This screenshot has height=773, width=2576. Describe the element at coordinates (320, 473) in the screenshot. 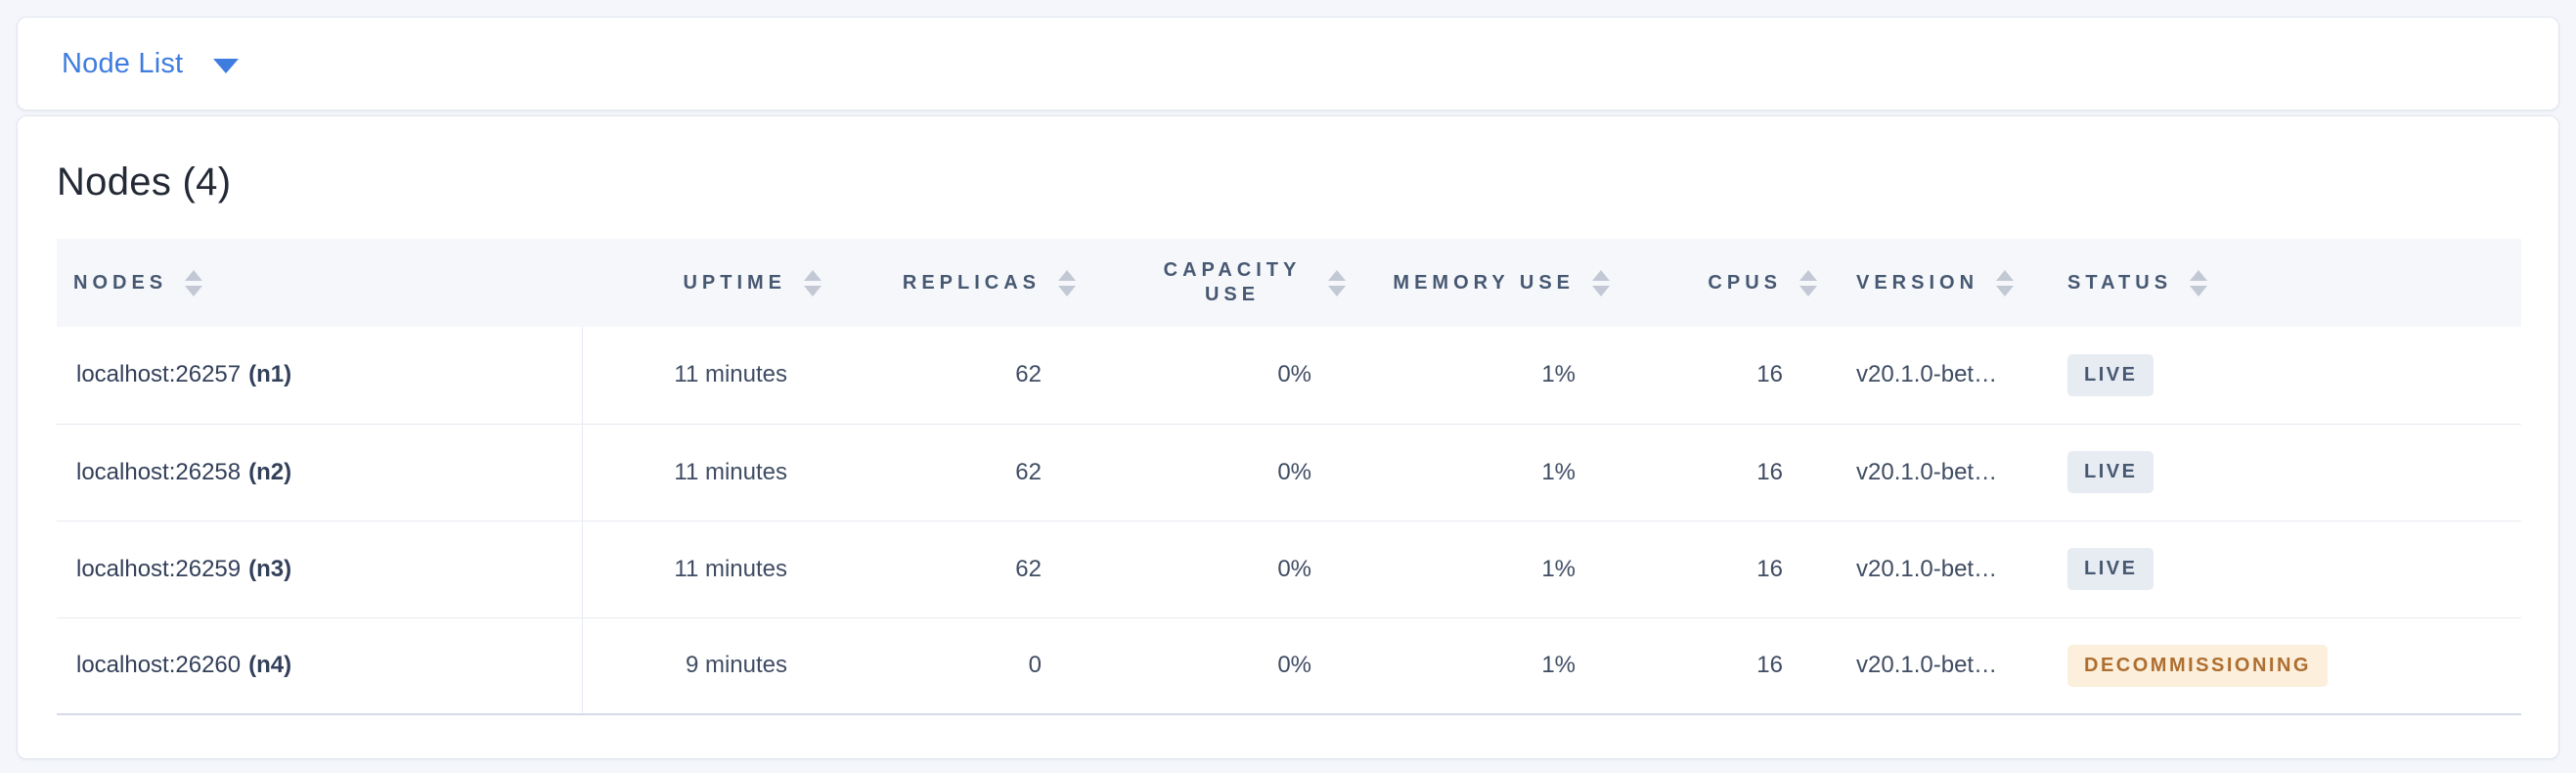

I see `node-address-cell: localhost:26258 (n2)` at that location.